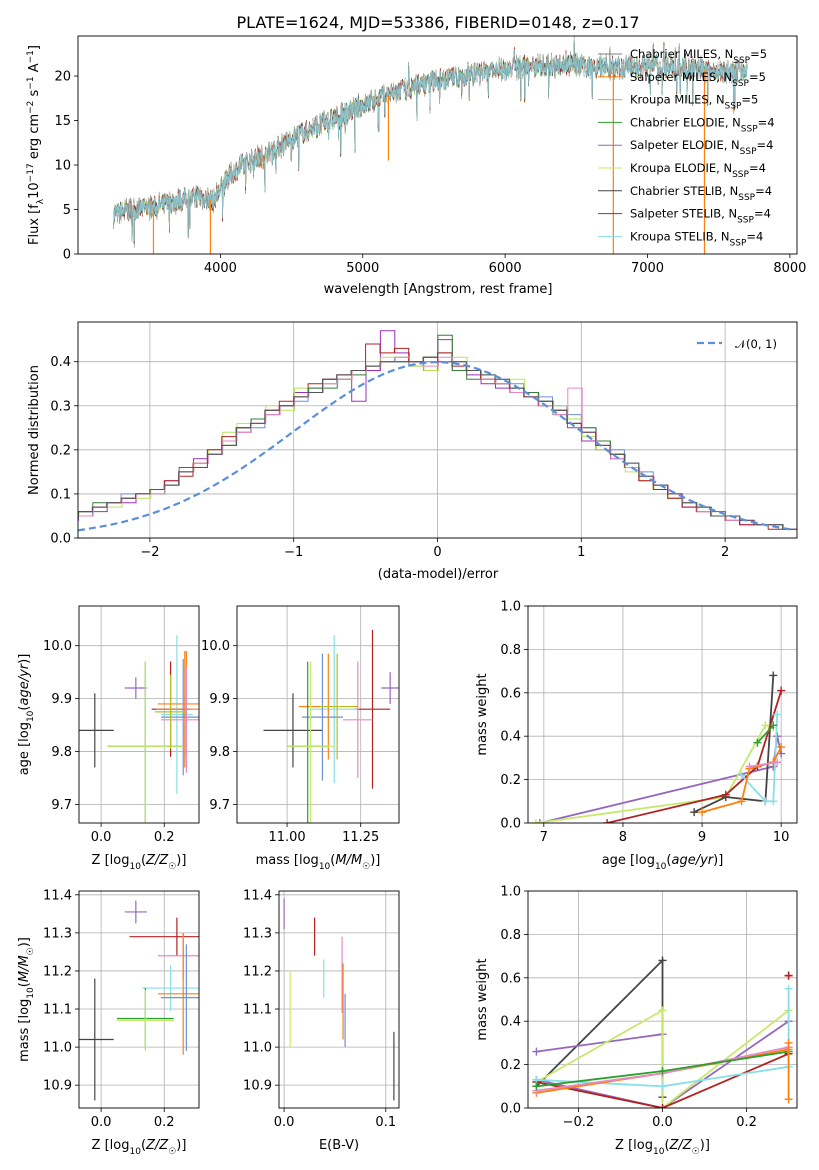 The height and width of the screenshot is (1170, 819). What do you see at coordinates (149, 552) in the screenshot?
I see `x-tick-label: −2` at bounding box center [149, 552].